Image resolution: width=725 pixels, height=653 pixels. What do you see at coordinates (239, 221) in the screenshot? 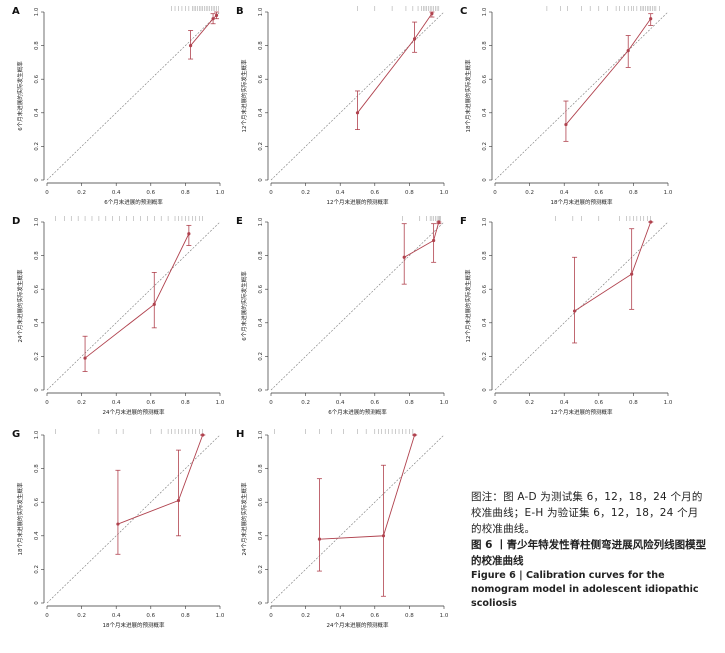
I see `panel-letter: E` at bounding box center [239, 221].